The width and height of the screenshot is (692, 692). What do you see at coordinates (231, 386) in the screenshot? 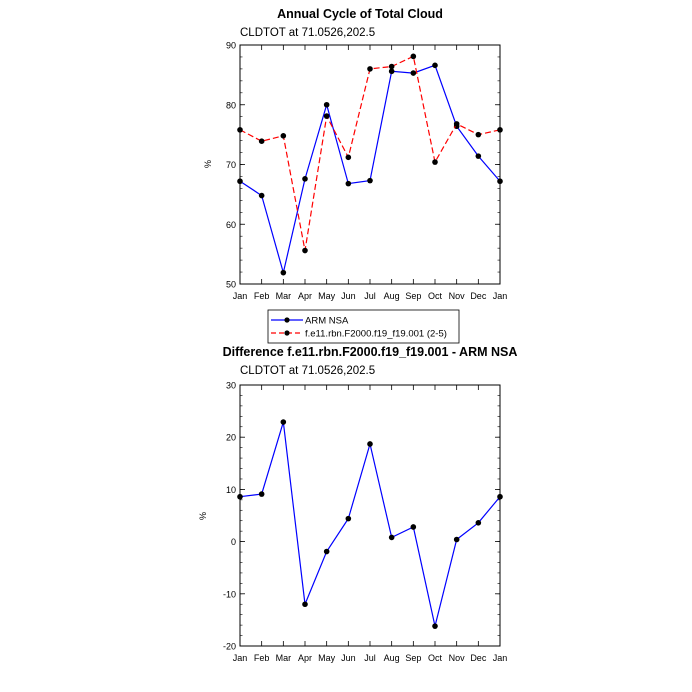
I see `y-tick-label: 30` at bounding box center [231, 386].